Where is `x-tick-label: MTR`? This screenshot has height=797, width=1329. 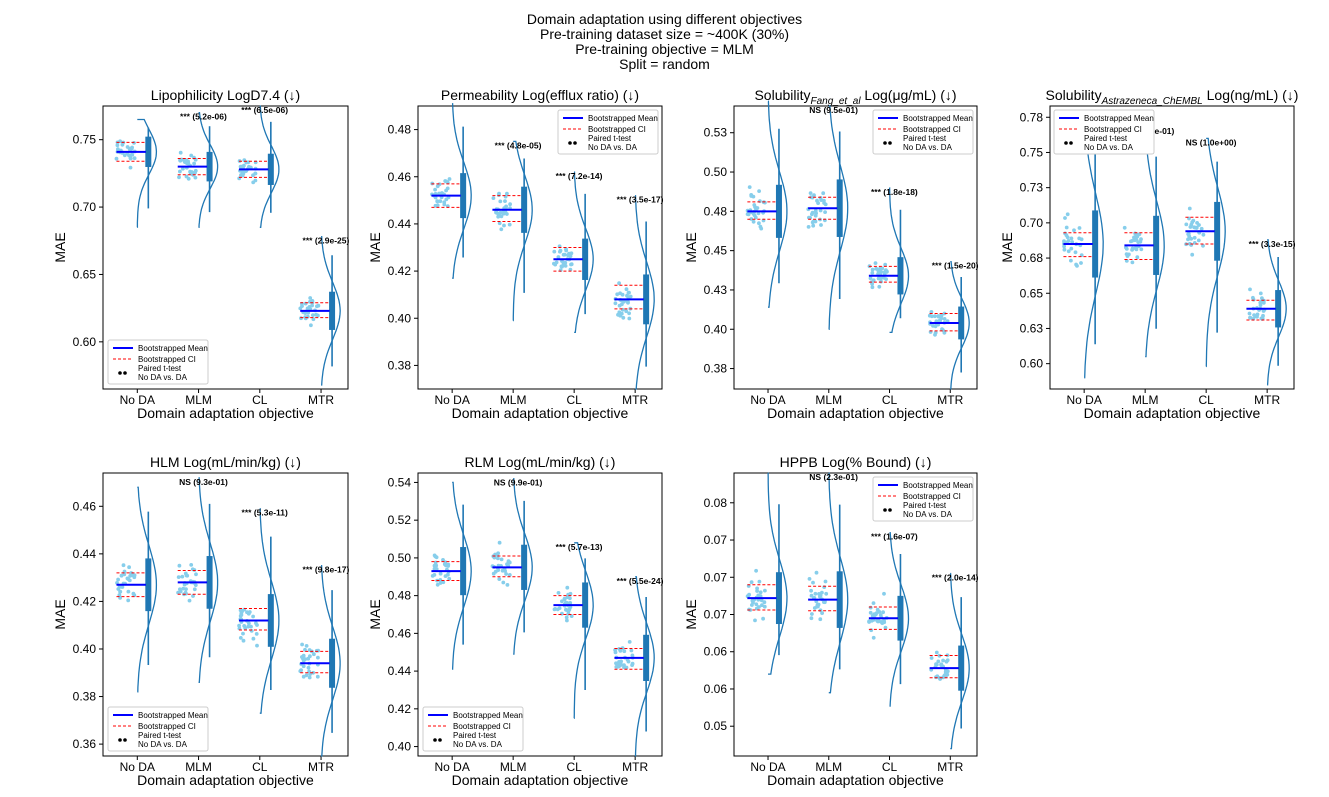 x-tick-label: MTR is located at coordinates (950, 400).